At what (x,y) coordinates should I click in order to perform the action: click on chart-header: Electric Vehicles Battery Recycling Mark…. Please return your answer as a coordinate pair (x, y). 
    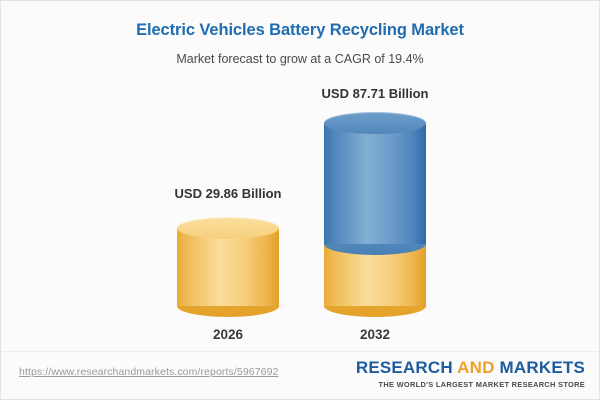
    Looking at the image, I should click on (300, 43).